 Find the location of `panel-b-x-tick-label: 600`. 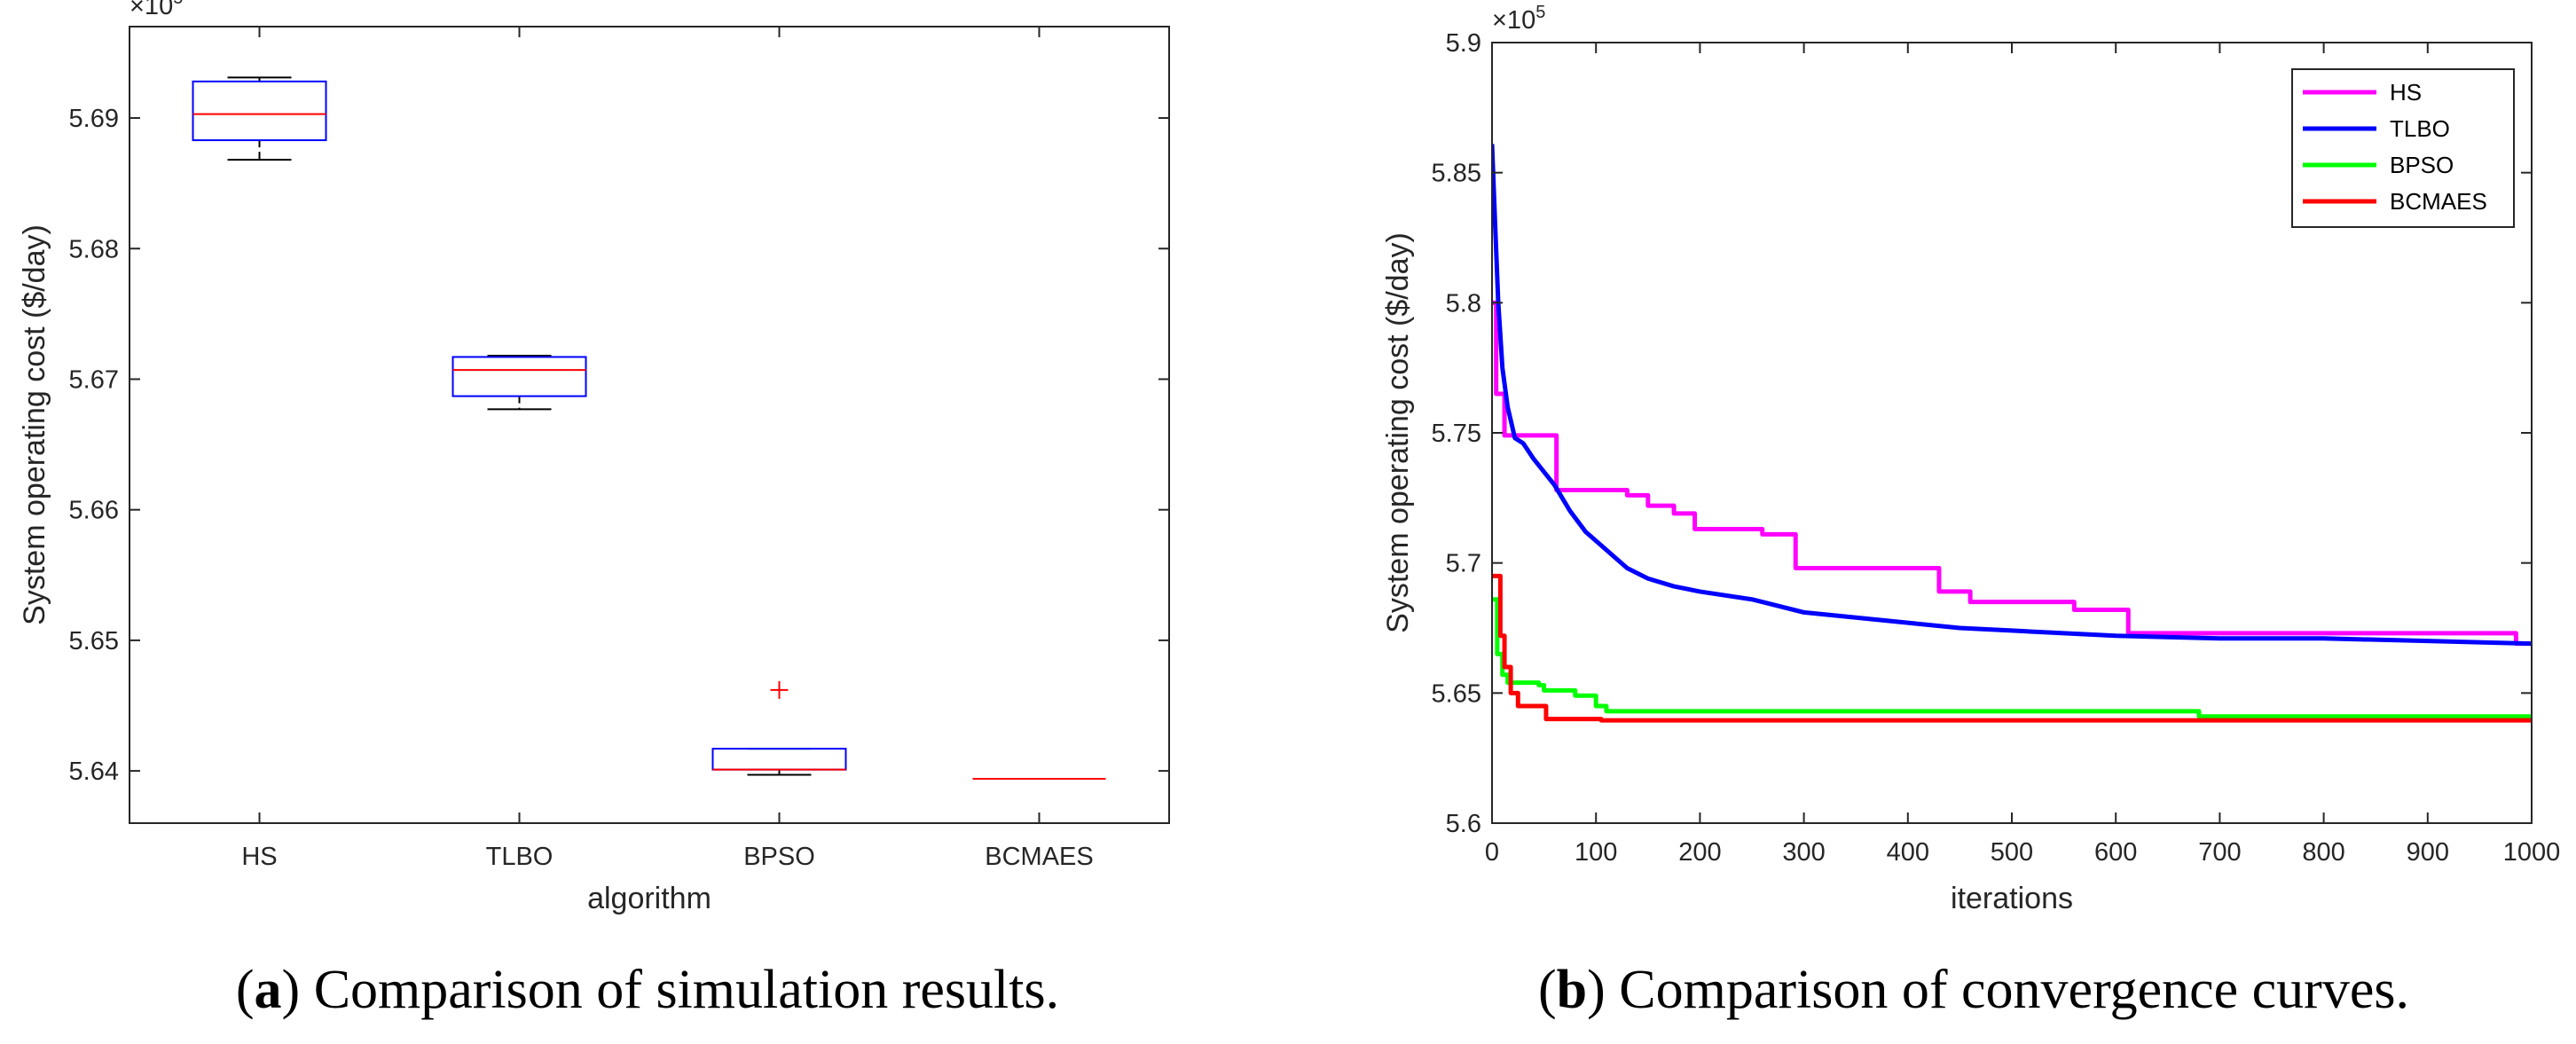

panel-b-x-tick-label: 600 is located at coordinates (2115, 852).